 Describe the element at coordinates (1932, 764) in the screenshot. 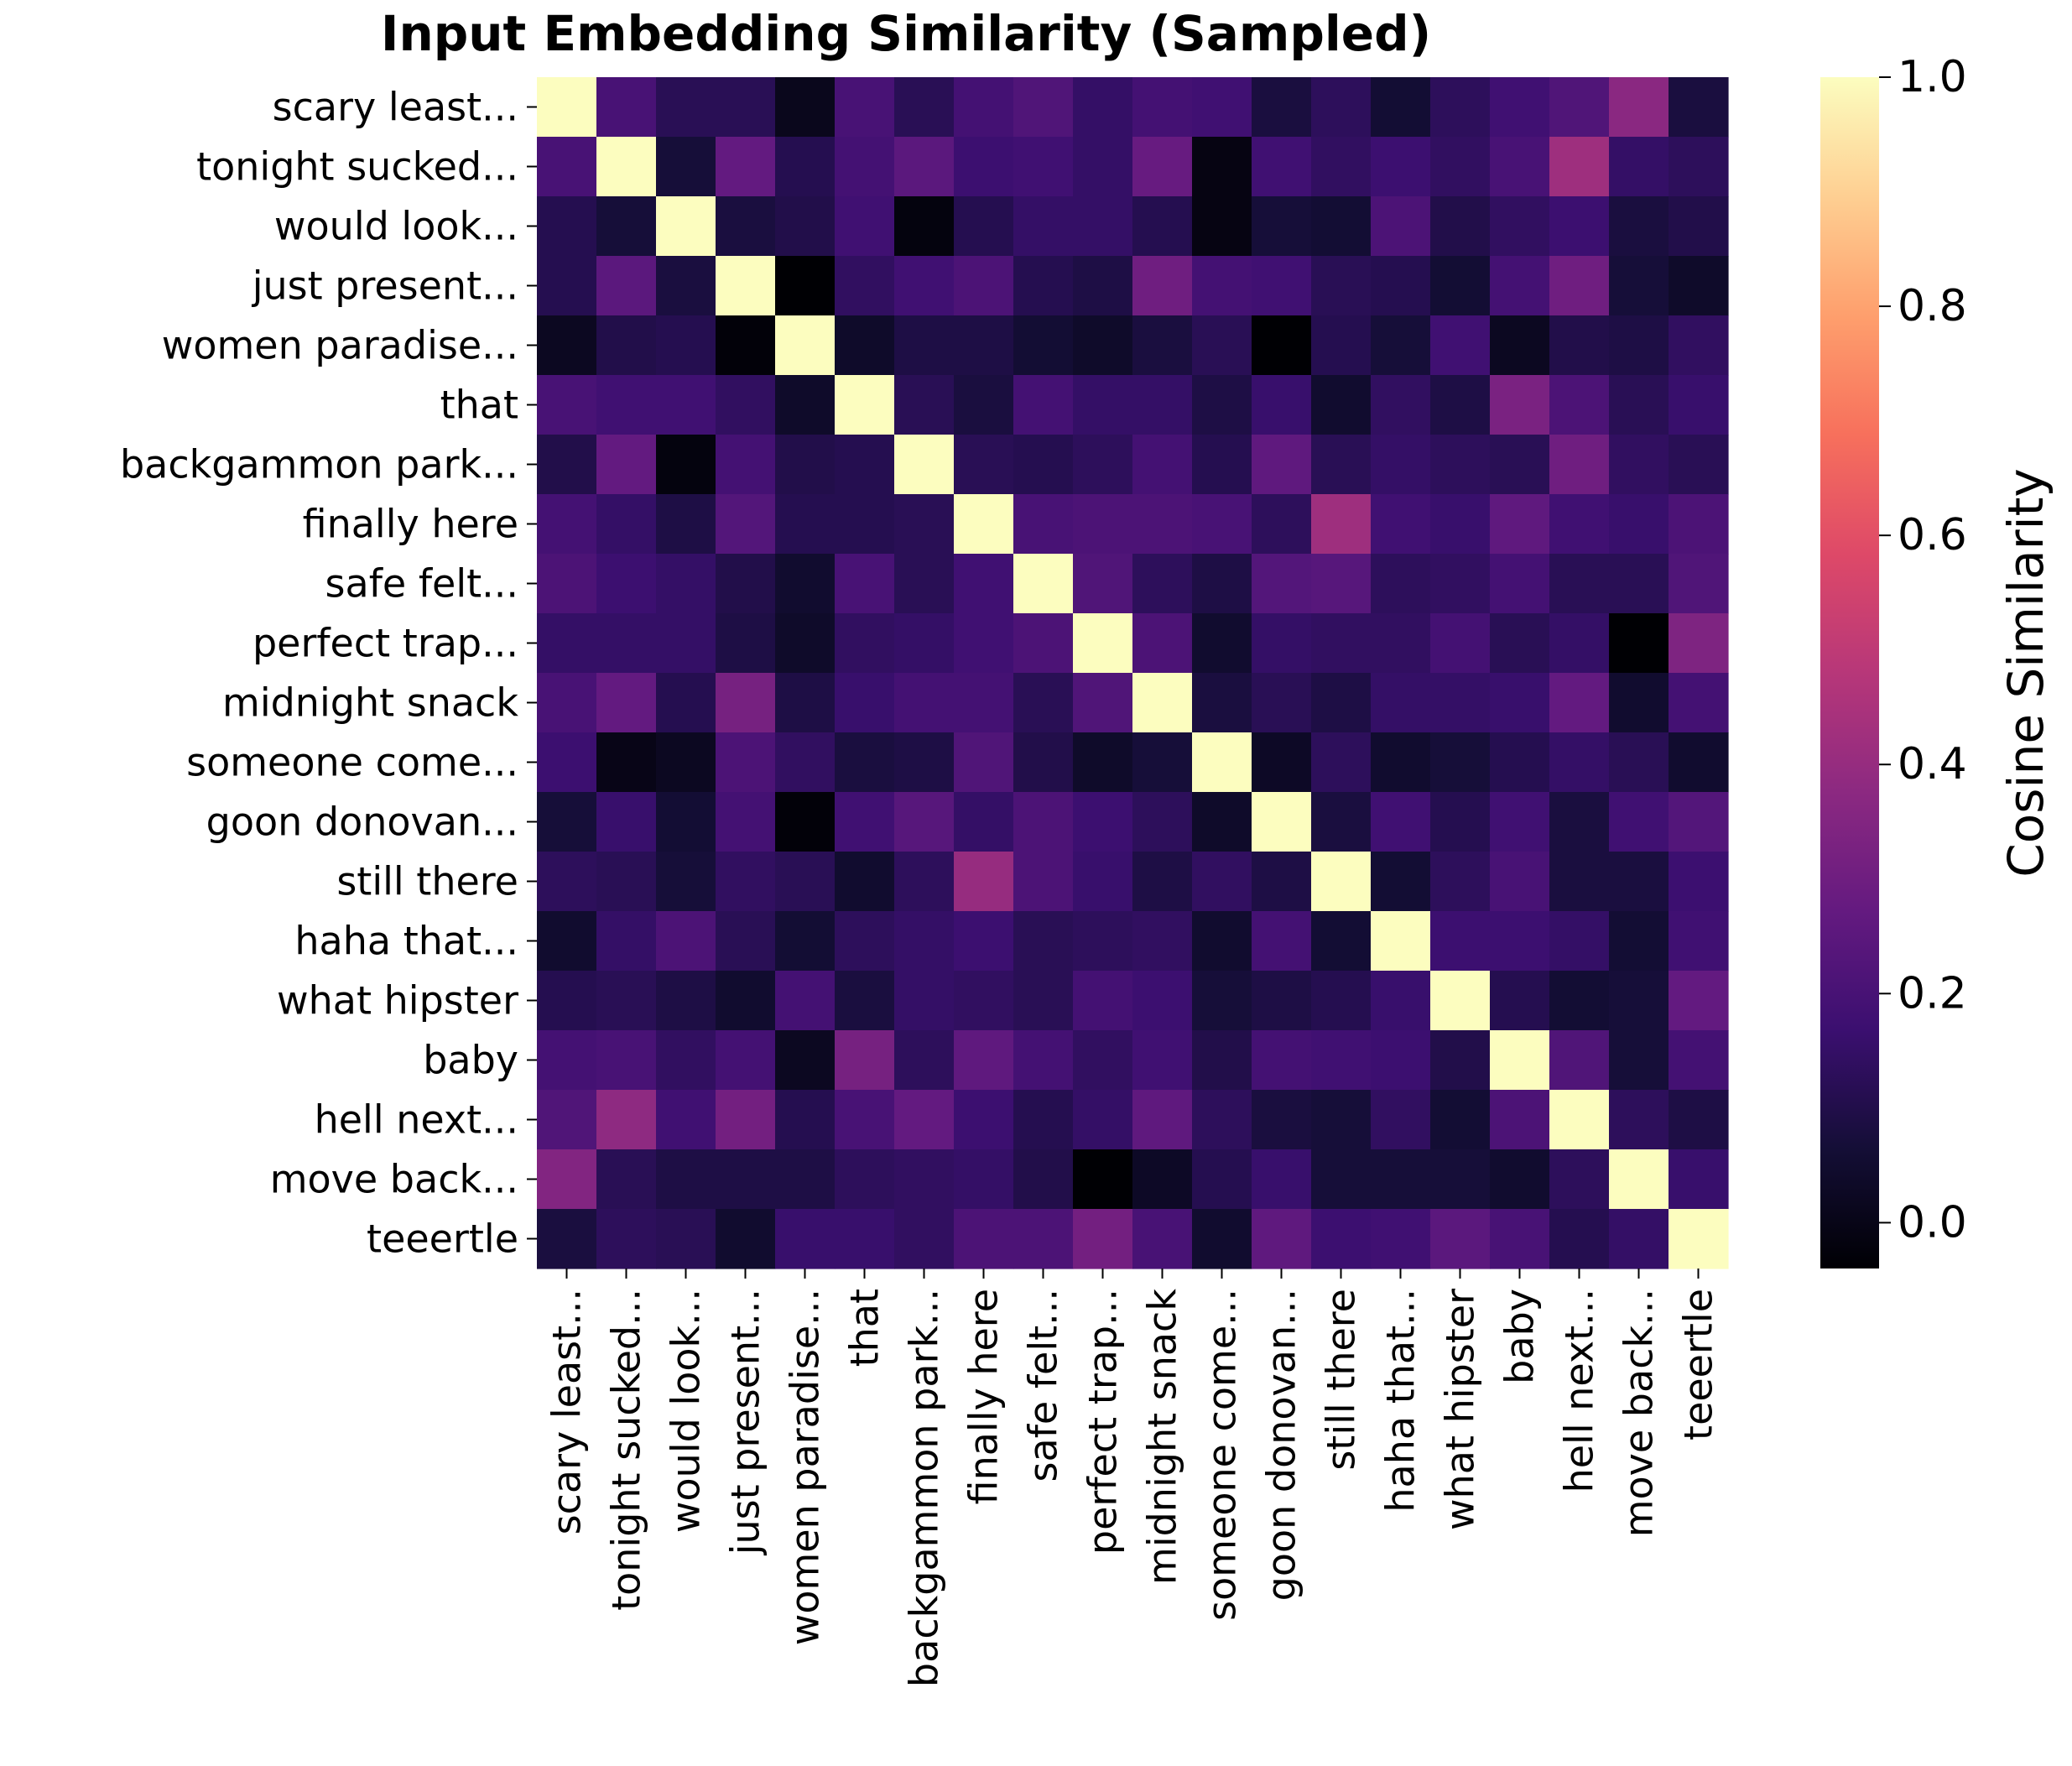

I see `colorbar-tick-label: 0.4` at that location.